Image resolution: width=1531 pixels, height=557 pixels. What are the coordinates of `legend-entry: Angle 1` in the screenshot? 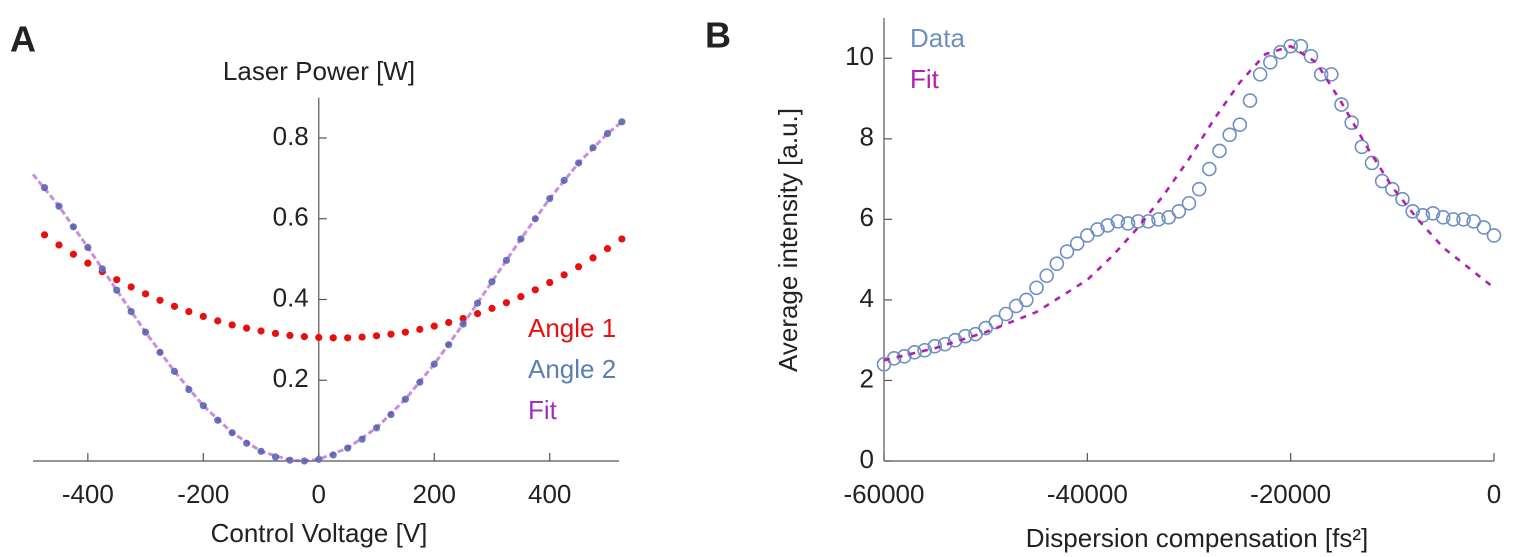 It's located at (572, 328).